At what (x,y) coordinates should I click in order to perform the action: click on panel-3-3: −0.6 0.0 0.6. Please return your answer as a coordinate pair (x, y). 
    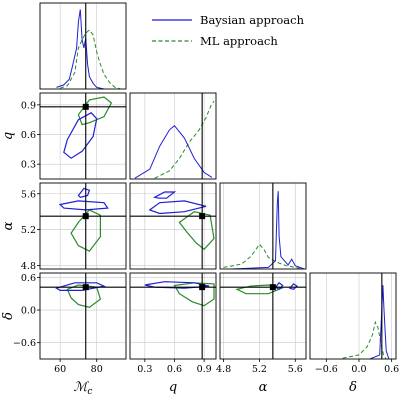
    Looking at the image, I should click on (354, 323).